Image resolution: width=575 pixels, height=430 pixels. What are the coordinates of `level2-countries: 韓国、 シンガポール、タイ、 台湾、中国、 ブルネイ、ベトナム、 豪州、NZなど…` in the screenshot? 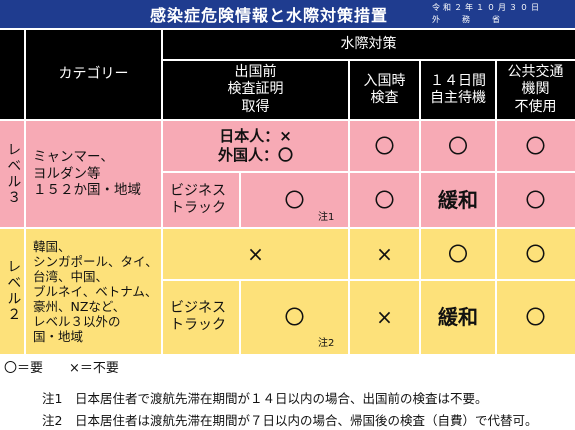 It's located at (93, 291).